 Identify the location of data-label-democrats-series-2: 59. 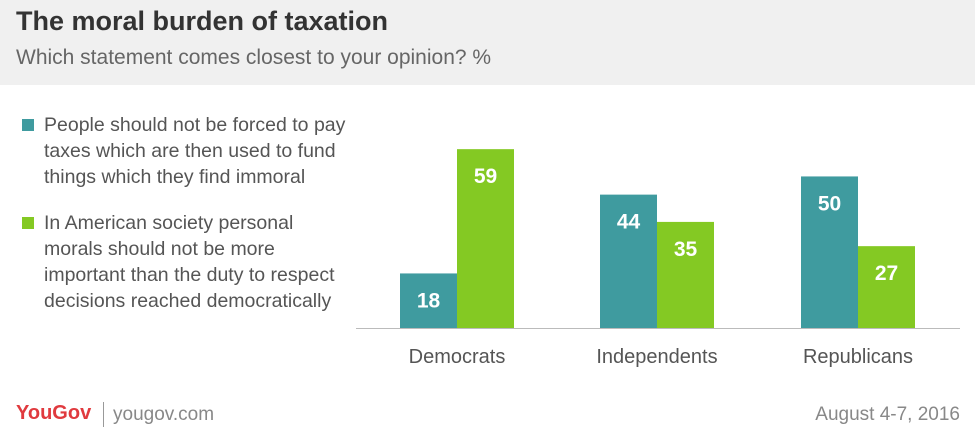
(485, 176).